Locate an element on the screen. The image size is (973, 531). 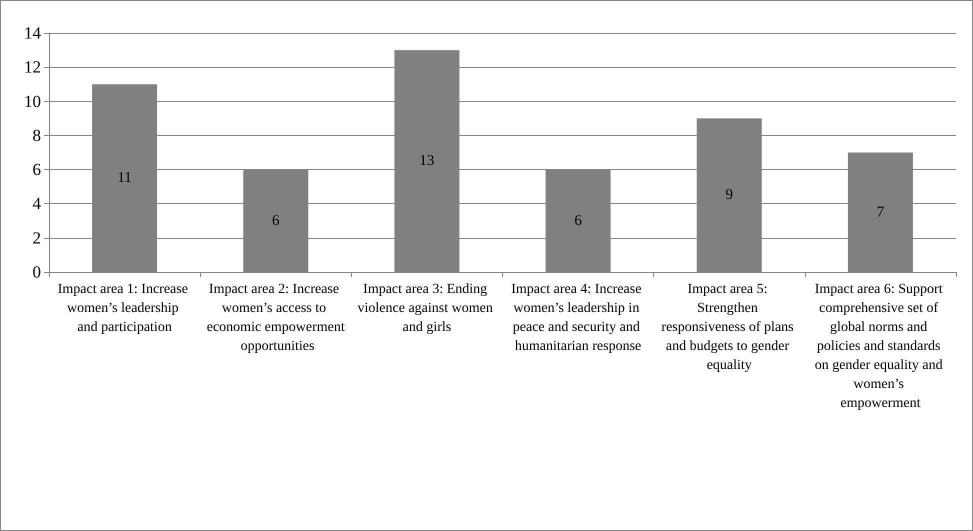
y-tick-label: 2 is located at coordinates (36, 238).